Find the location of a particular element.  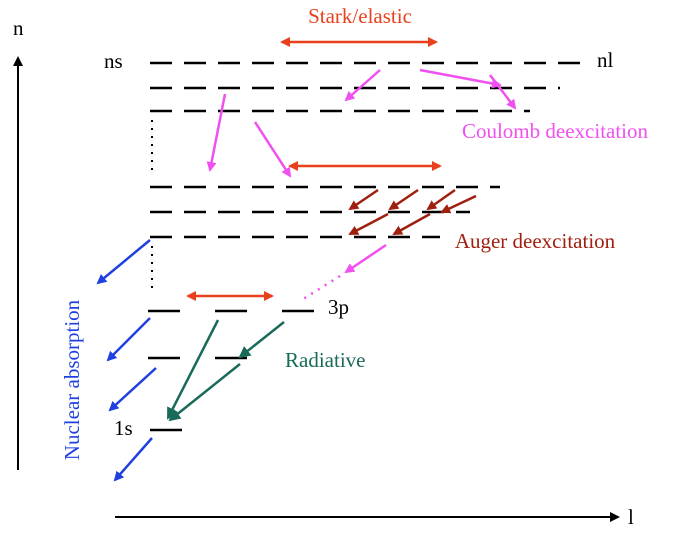

auger-label: Auger deexcitation is located at coordinates (535, 241).